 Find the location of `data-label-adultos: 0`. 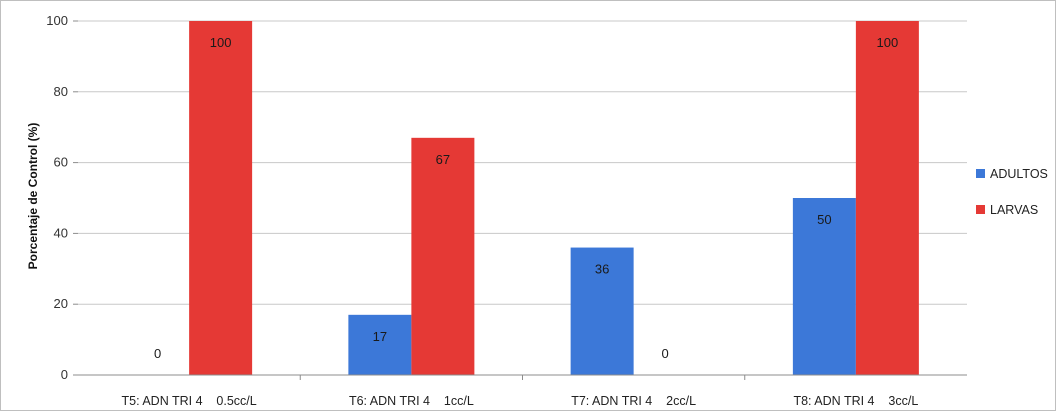

data-label-adultos: 0 is located at coordinates (157, 353).